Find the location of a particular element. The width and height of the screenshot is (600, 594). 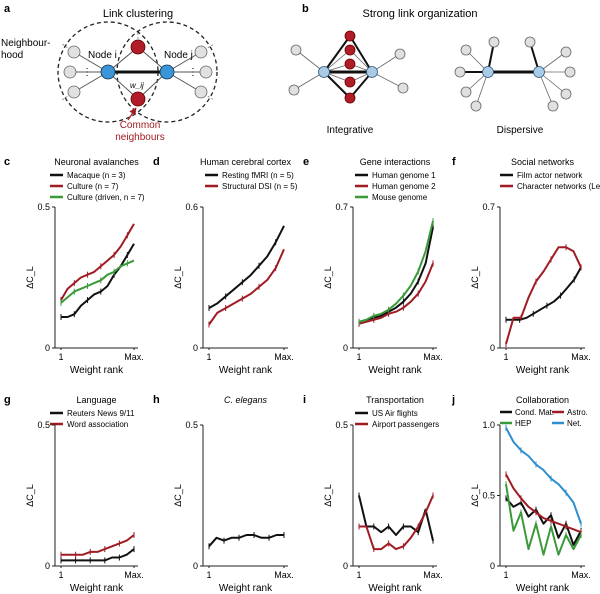

chart-title: C. elegans is located at coordinates (246, 400).